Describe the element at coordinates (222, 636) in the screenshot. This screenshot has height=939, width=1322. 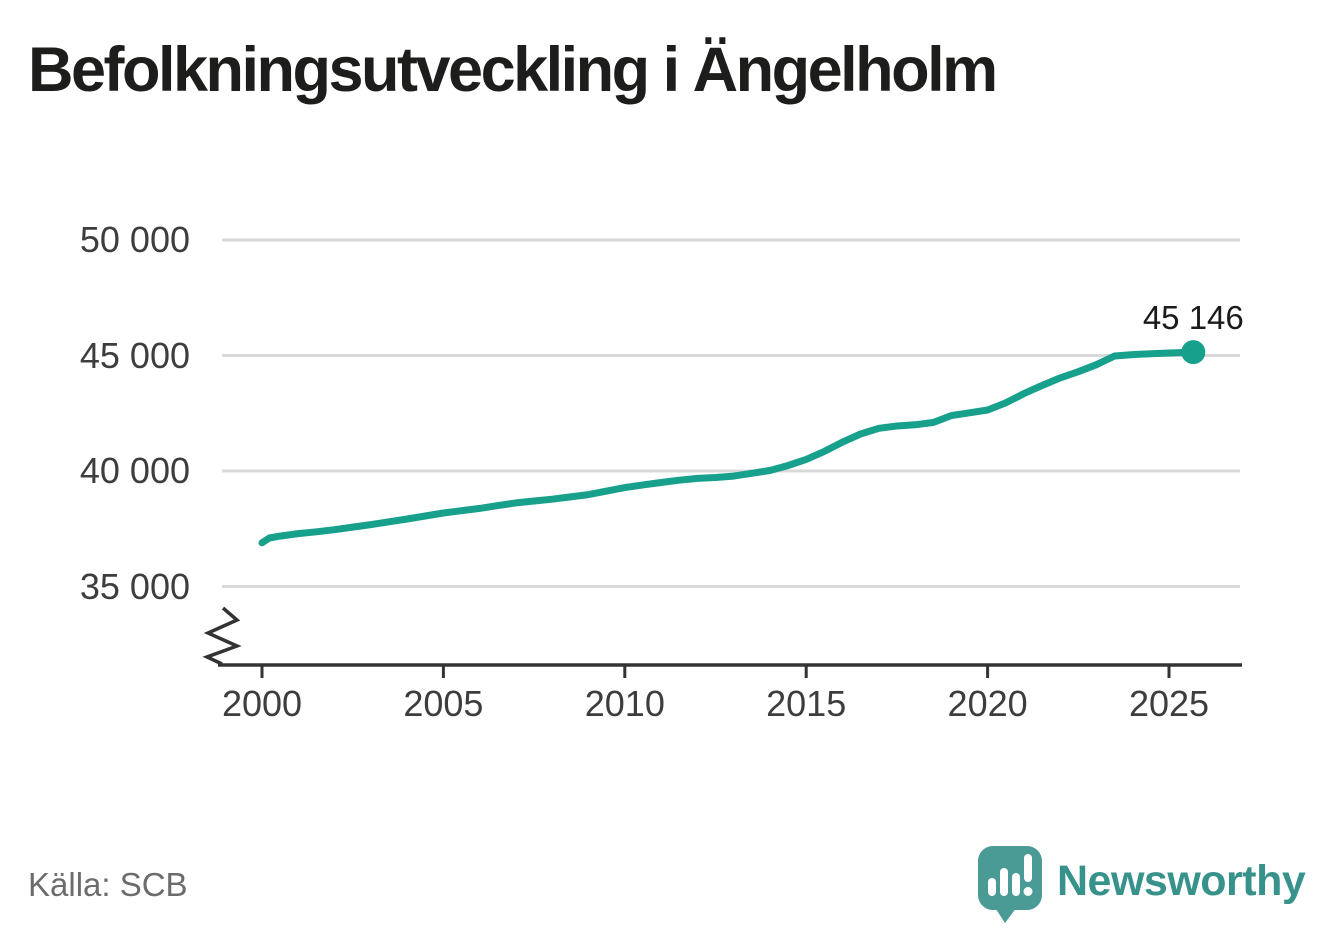
I see `axis-break-zigzag-icon` at that location.